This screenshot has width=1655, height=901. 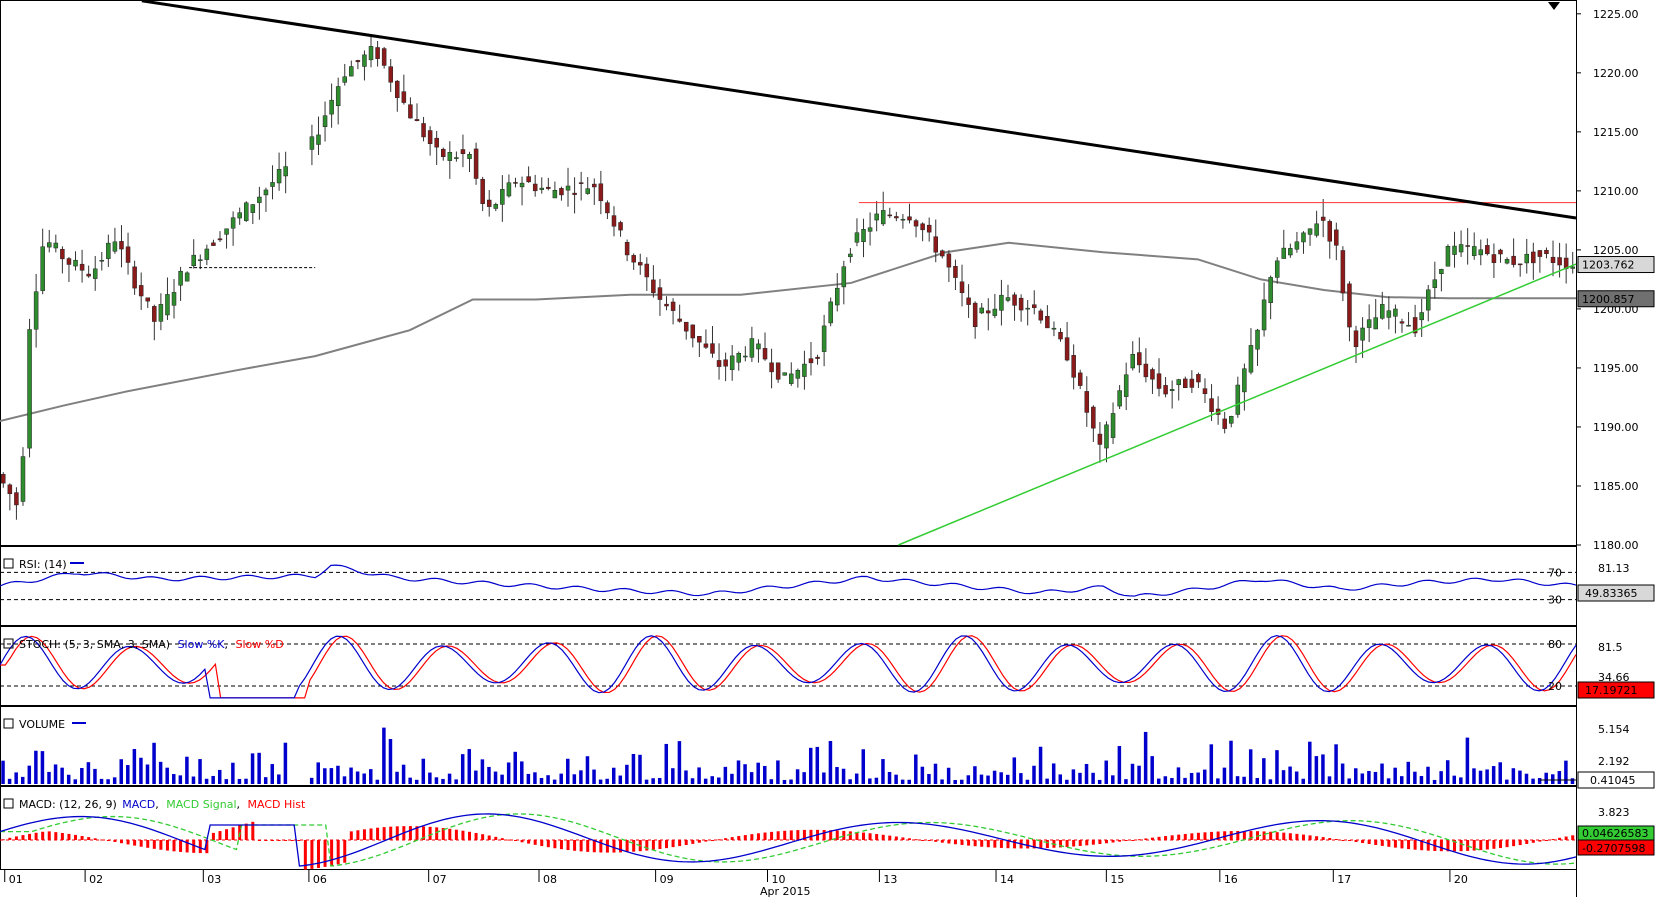 I want to click on stoch-collapse-icon, so click(x=8, y=643).